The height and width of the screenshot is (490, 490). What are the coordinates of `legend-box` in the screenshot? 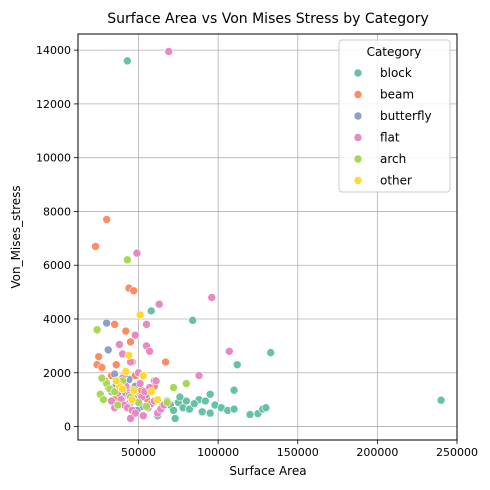 It's located at (394, 116).